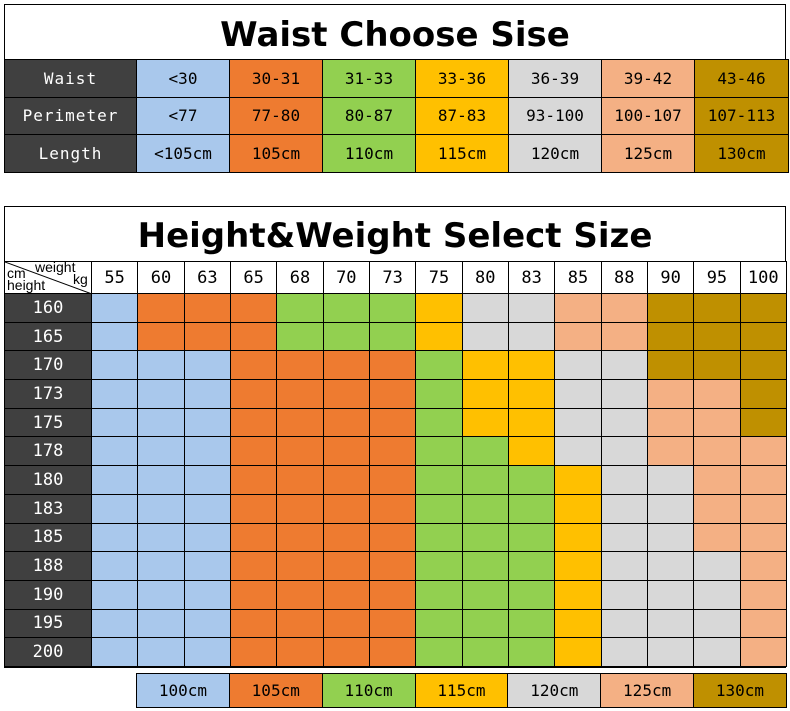 Image resolution: width=790 pixels, height=711 pixels. I want to click on height-label: 200, so click(48, 652).